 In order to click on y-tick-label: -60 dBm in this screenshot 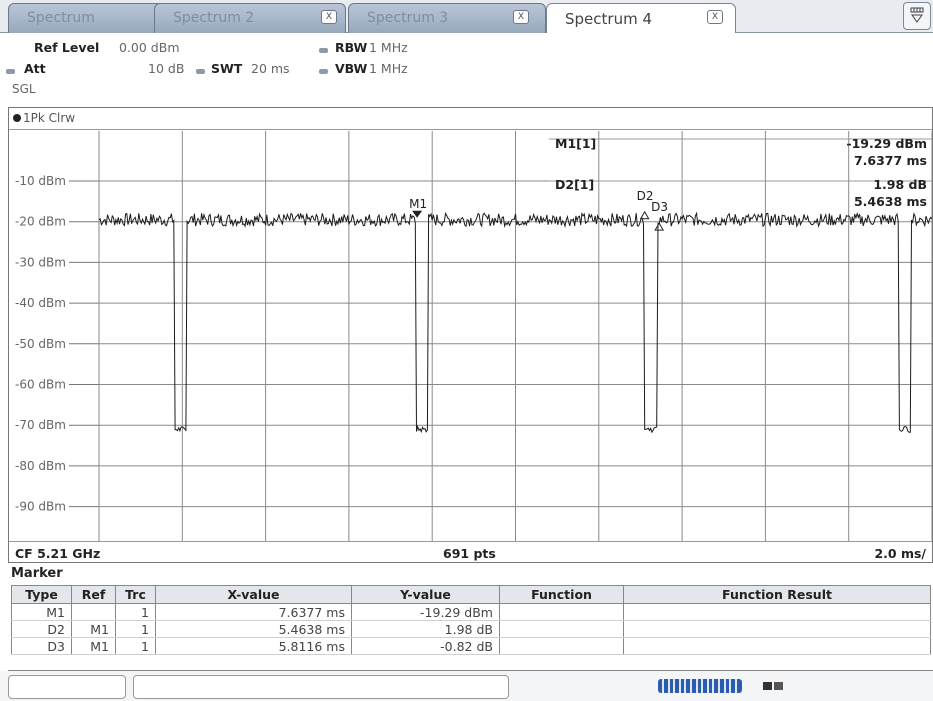, I will do `click(40, 385)`.